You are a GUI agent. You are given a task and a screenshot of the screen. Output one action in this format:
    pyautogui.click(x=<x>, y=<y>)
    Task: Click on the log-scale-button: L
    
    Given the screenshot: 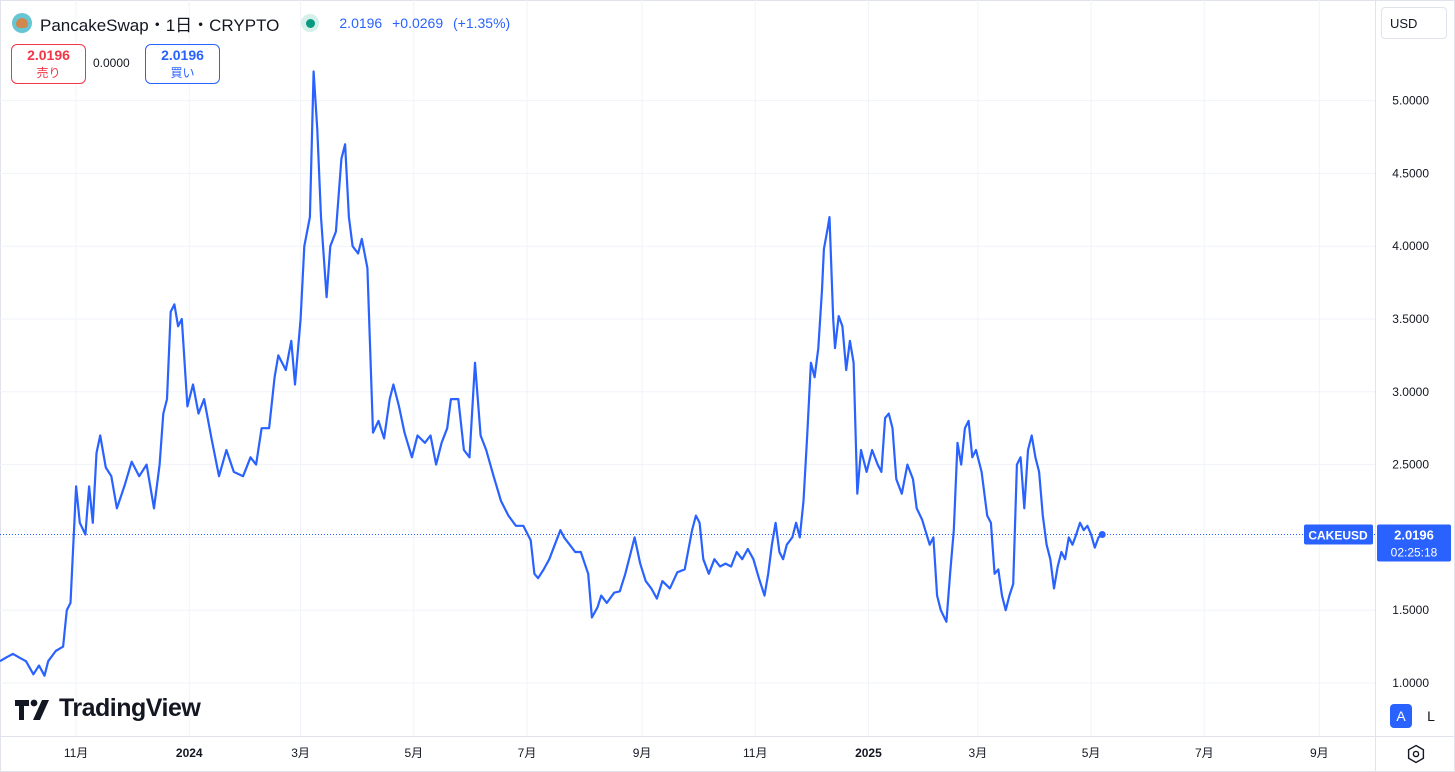 What is the action you would take?
    pyautogui.click(x=1431, y=716)
    